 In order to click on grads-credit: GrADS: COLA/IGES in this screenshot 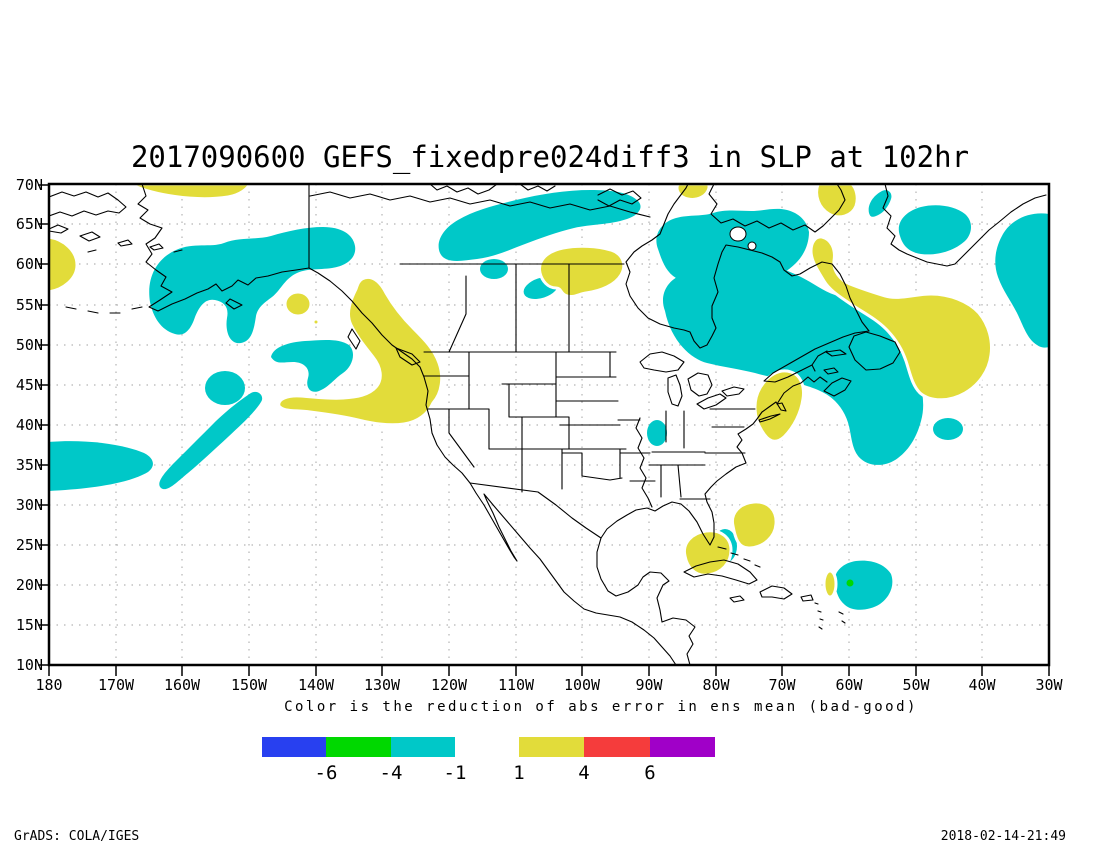, I will do `click(77, 836)`.